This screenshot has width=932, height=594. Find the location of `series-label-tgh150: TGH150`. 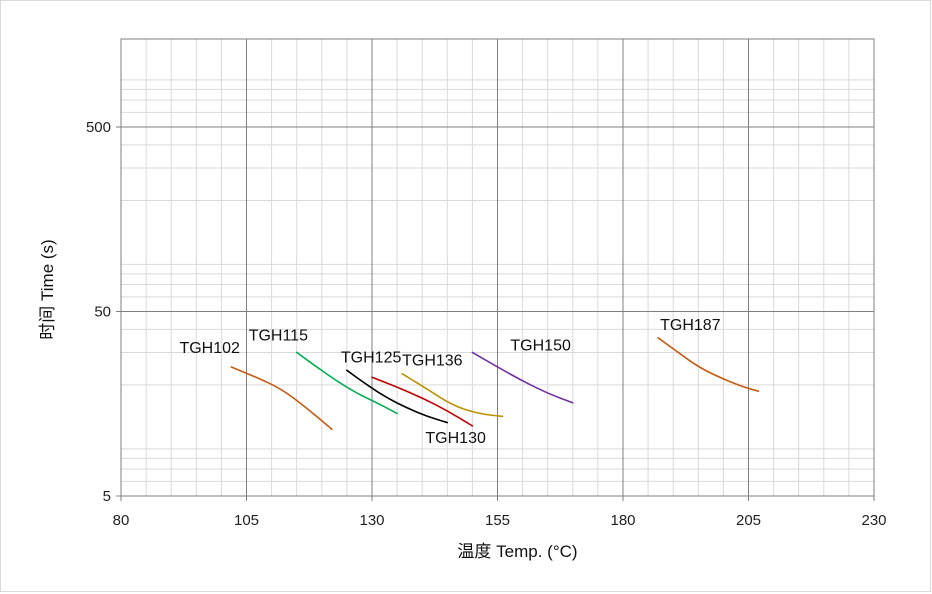

series-label-tgh150: TGH150 is located at coordinates (540, 345).